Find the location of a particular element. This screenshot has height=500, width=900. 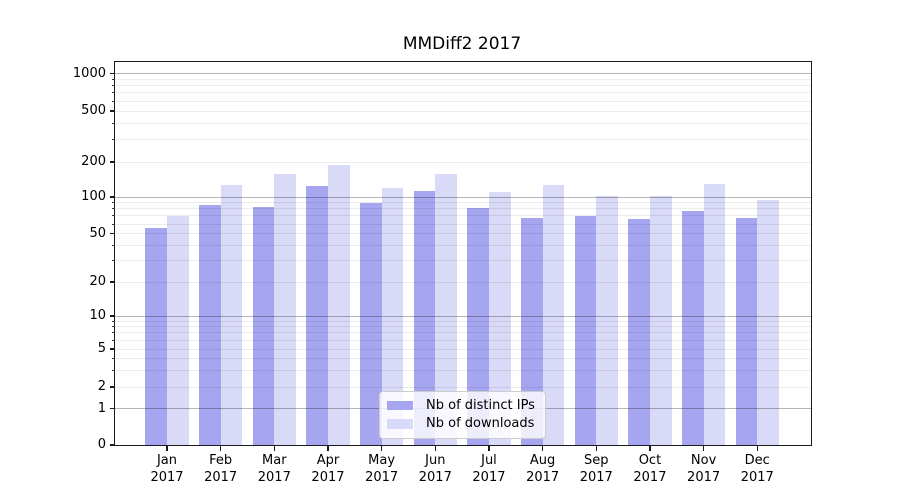

legend-entry-distinct-ips: Nb of distinct IPs is located at coordinates (461, 405).